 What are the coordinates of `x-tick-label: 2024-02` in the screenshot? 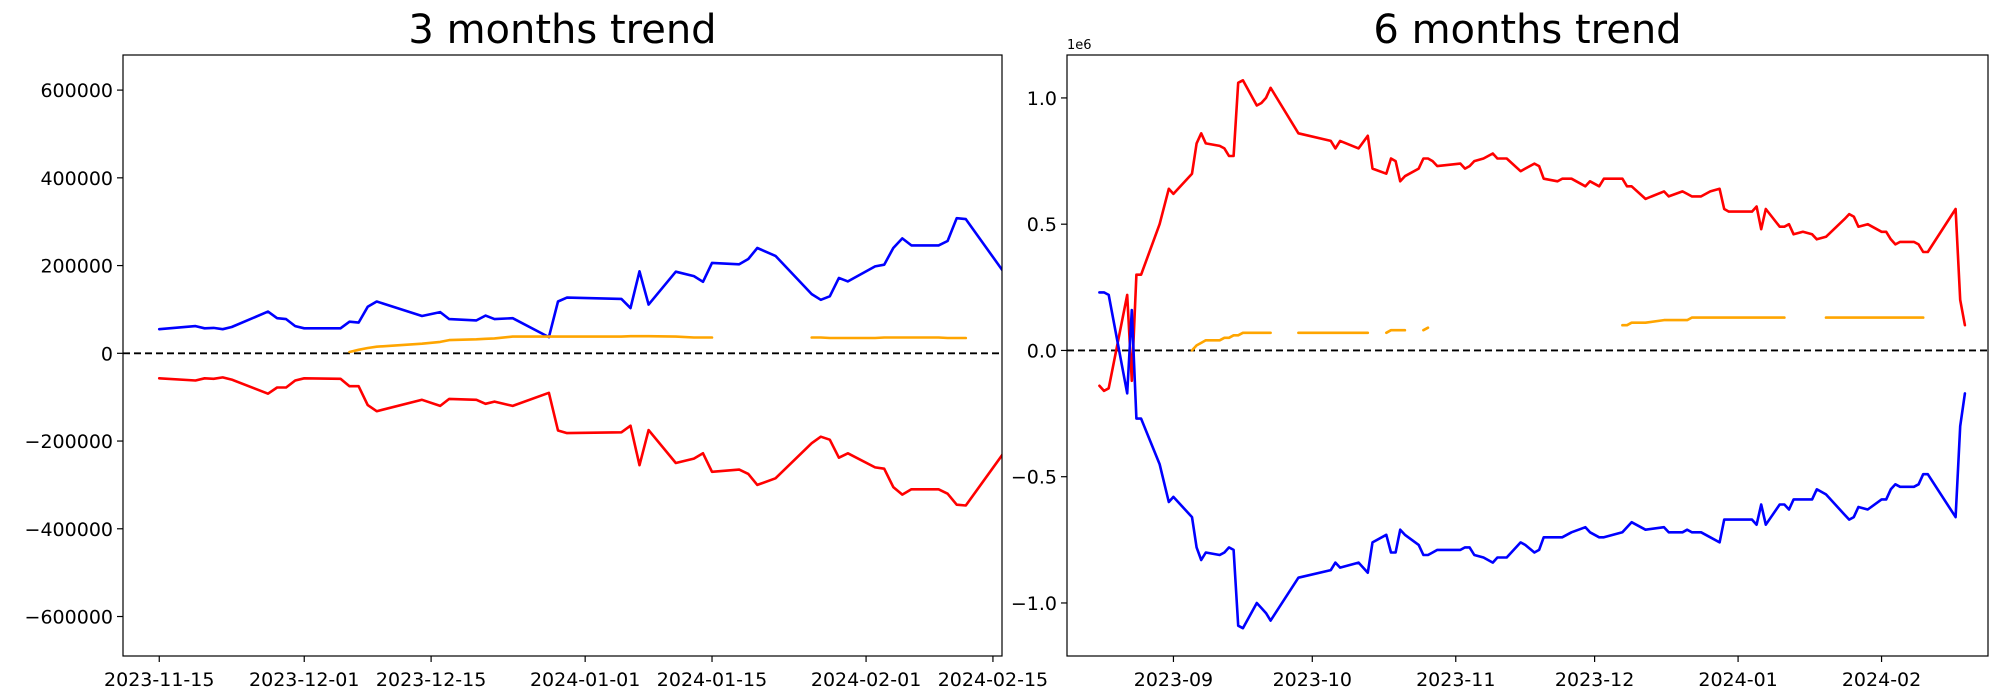 It's located at (1881, 680).